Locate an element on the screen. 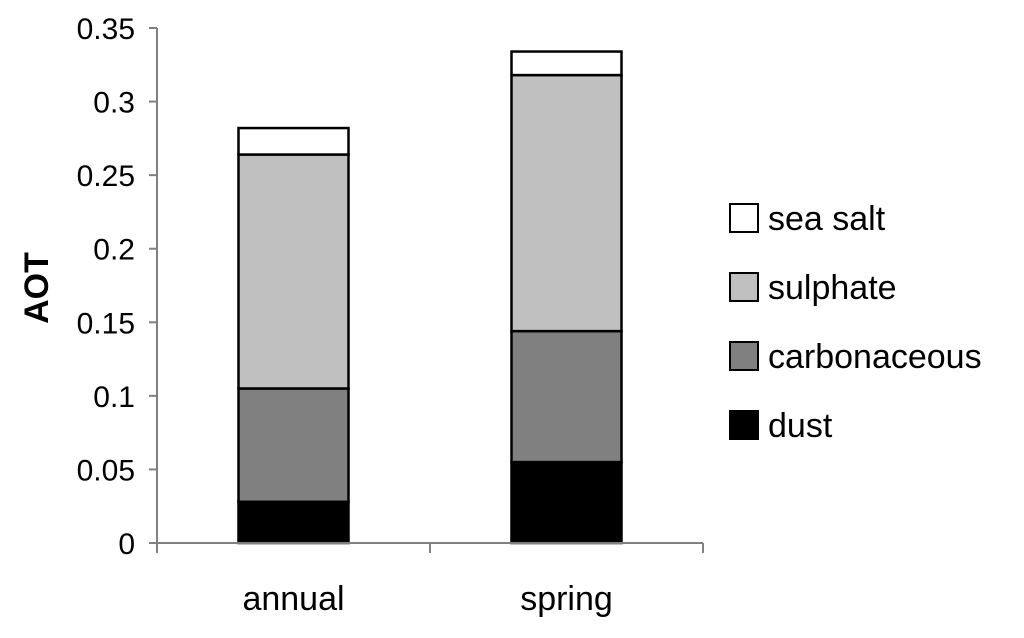  legend-label-sulphate: sulphate is located at coordinates (832, 288).